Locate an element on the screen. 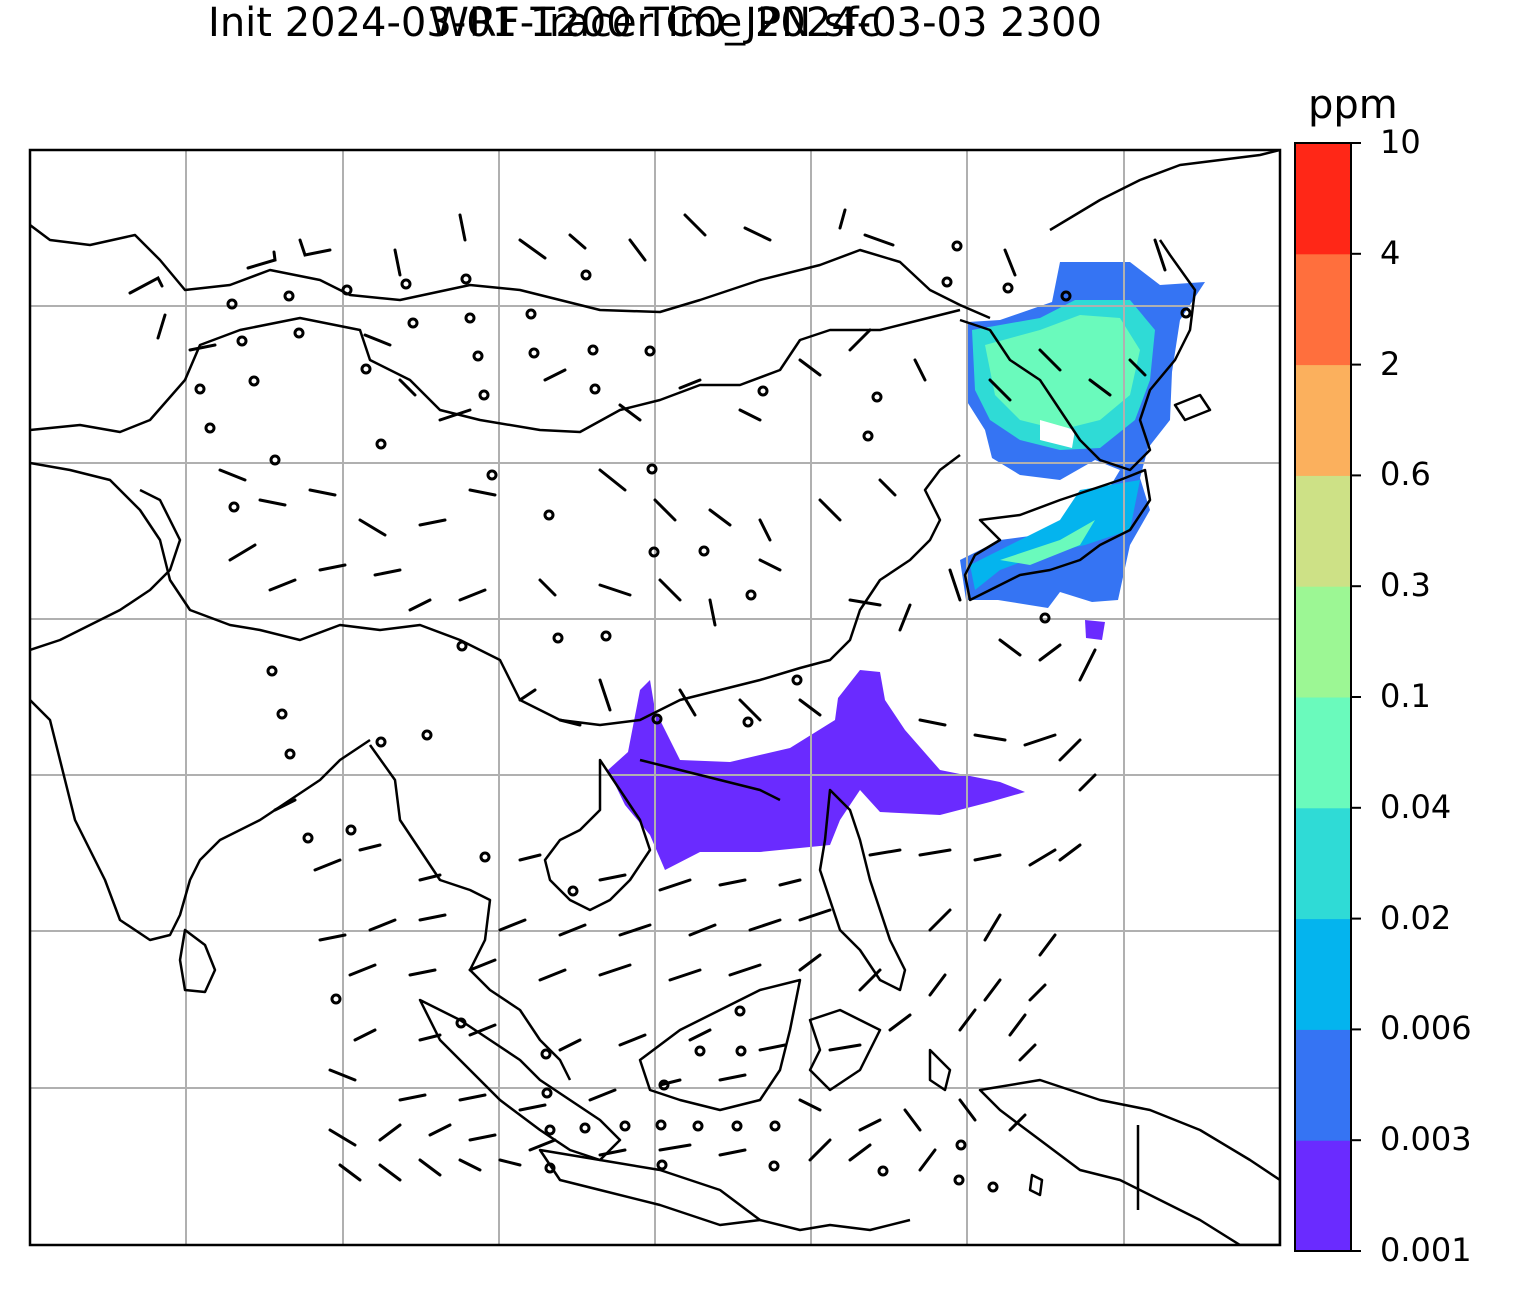 The image size is (1528, 1306). tracer-plume-japan is located at coordinates (1082, 451).